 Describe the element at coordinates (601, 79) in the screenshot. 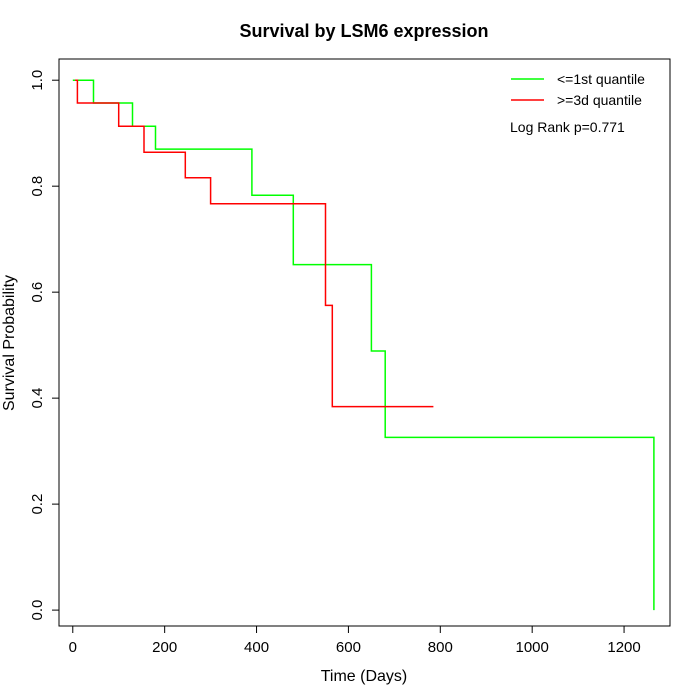

I see `legend-label: <=1st quantile` at that location.